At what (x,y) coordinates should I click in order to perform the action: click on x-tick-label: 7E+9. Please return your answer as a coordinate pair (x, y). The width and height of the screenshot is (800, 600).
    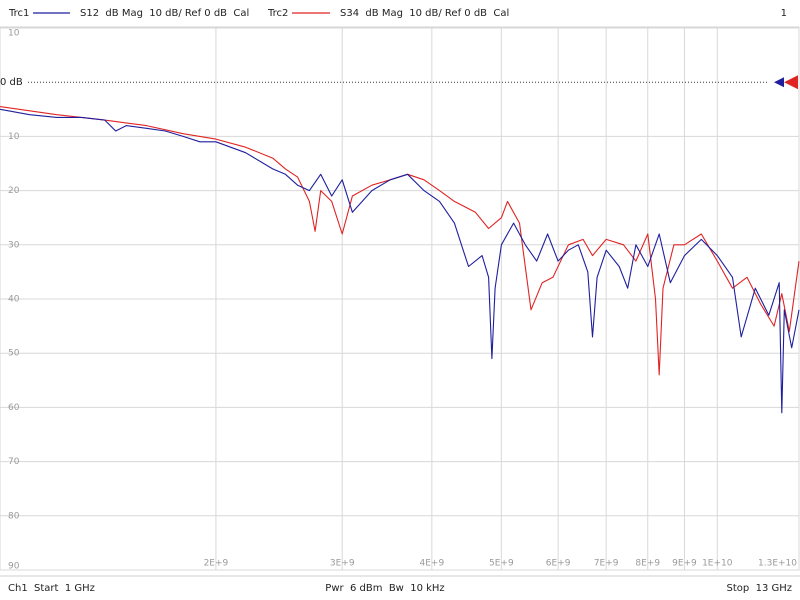
    Looking at the image, I should click on (606, 564).